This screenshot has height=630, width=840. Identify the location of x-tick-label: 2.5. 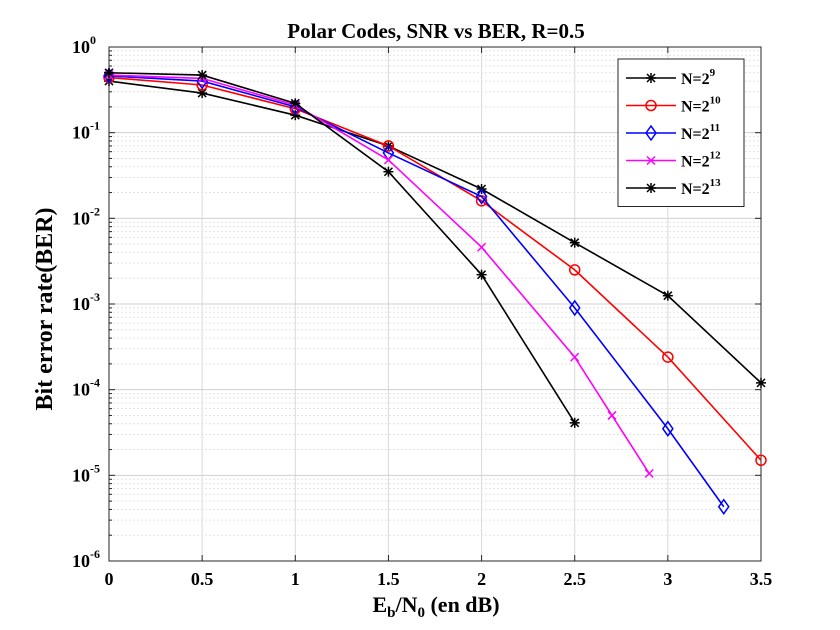
(574, 579).